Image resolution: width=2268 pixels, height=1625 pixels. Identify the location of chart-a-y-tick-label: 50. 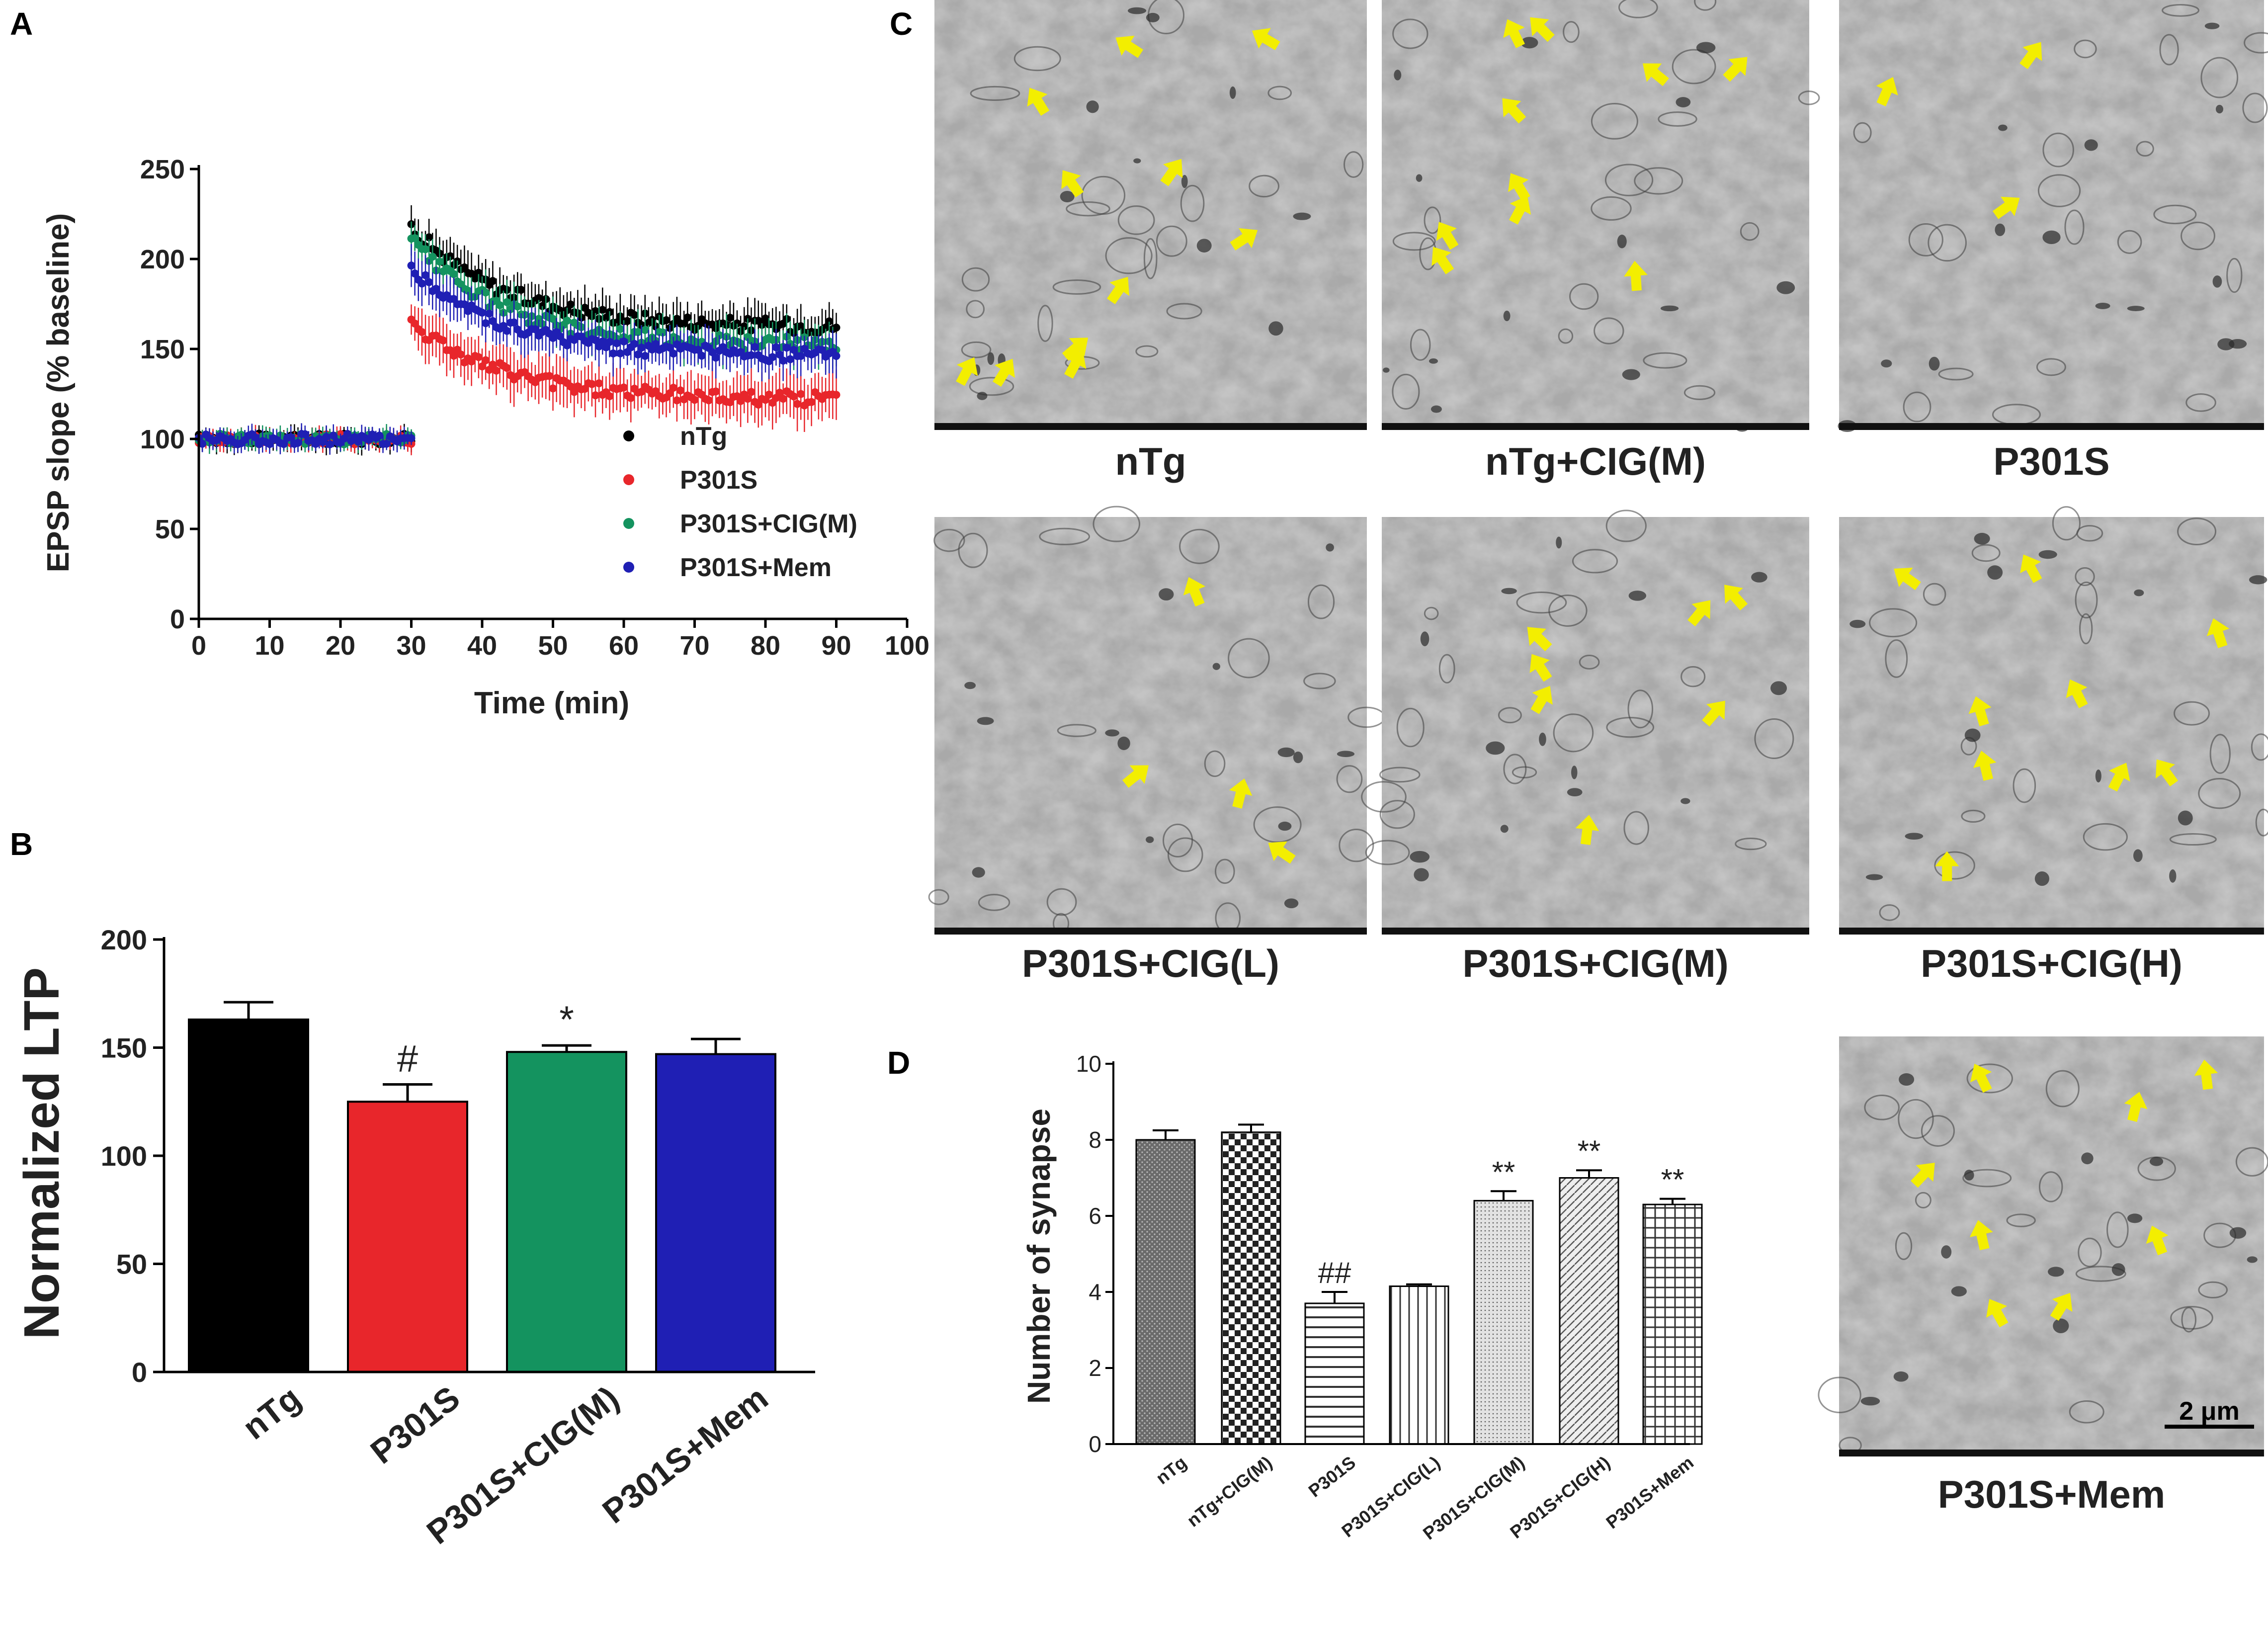
(170, 529).